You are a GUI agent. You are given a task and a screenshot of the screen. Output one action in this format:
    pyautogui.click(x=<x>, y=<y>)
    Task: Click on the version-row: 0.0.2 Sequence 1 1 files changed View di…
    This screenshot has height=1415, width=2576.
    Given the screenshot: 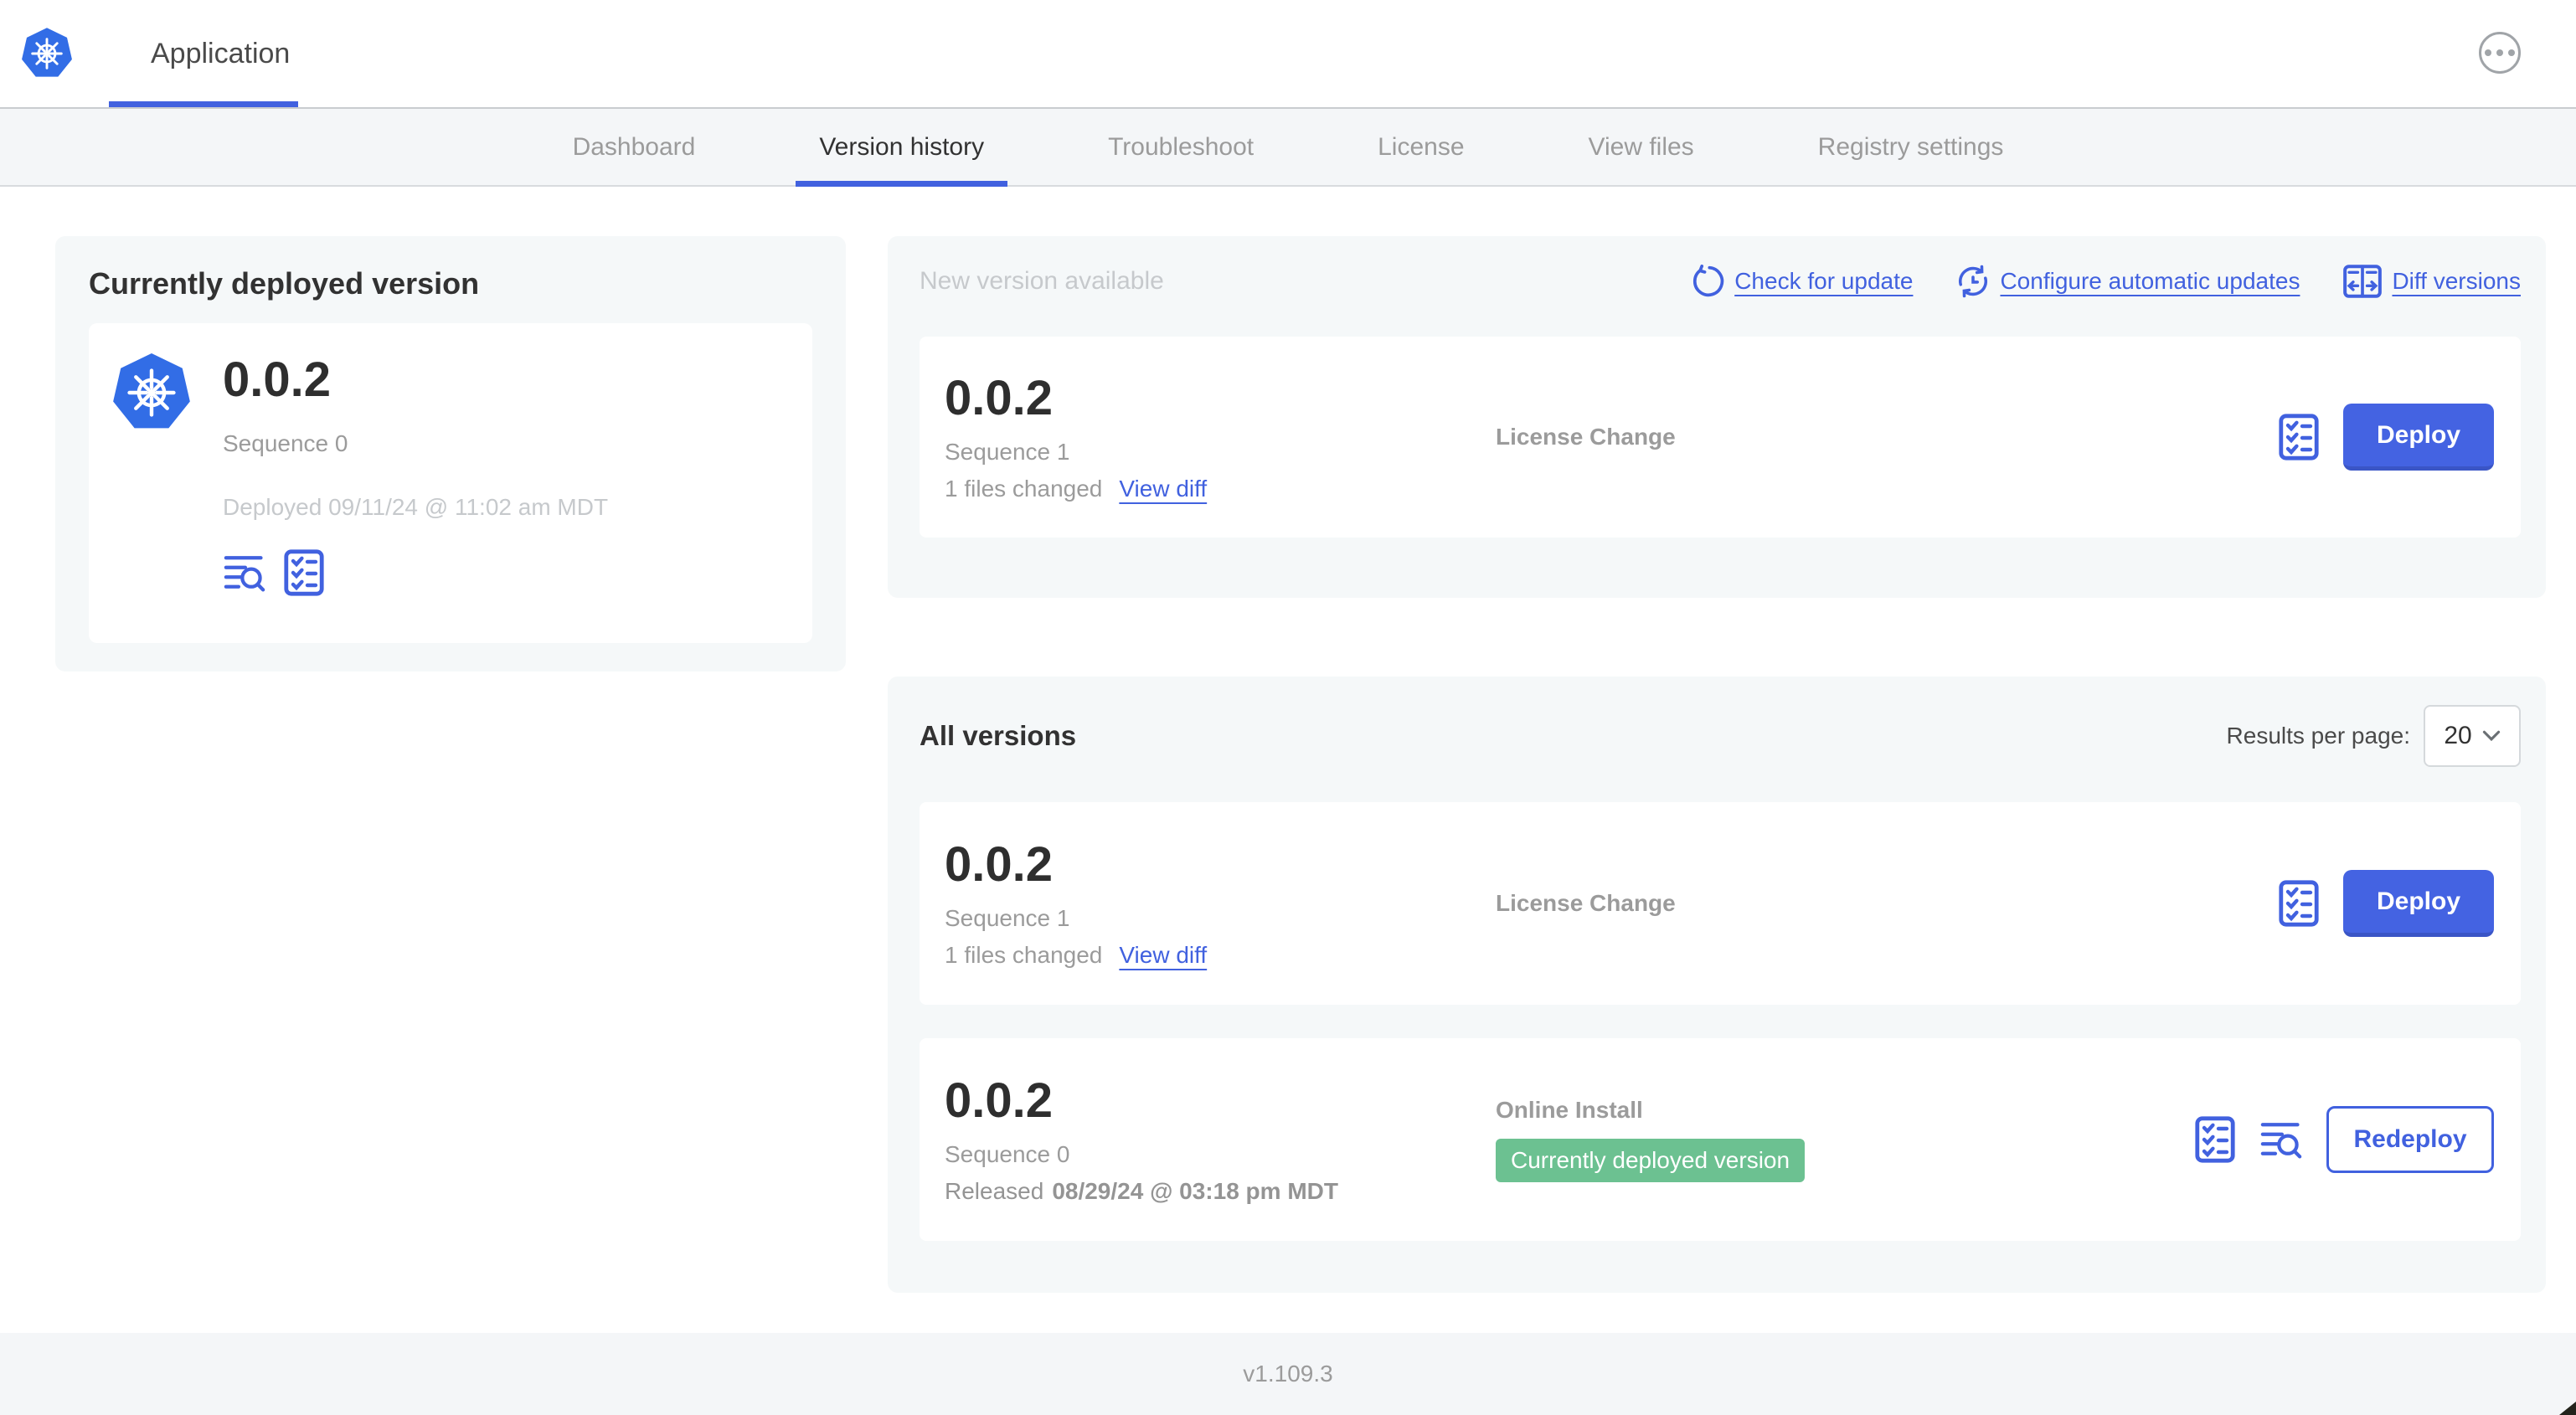 What is the action you would take?
    pyautogui.click(x=1720, y=903)
    